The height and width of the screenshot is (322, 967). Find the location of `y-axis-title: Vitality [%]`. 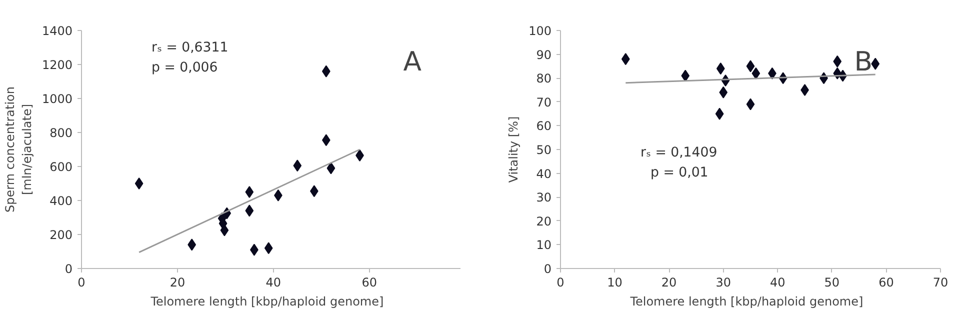

y-axis-title: Vitality [%] is located at coordinates (513, 149).